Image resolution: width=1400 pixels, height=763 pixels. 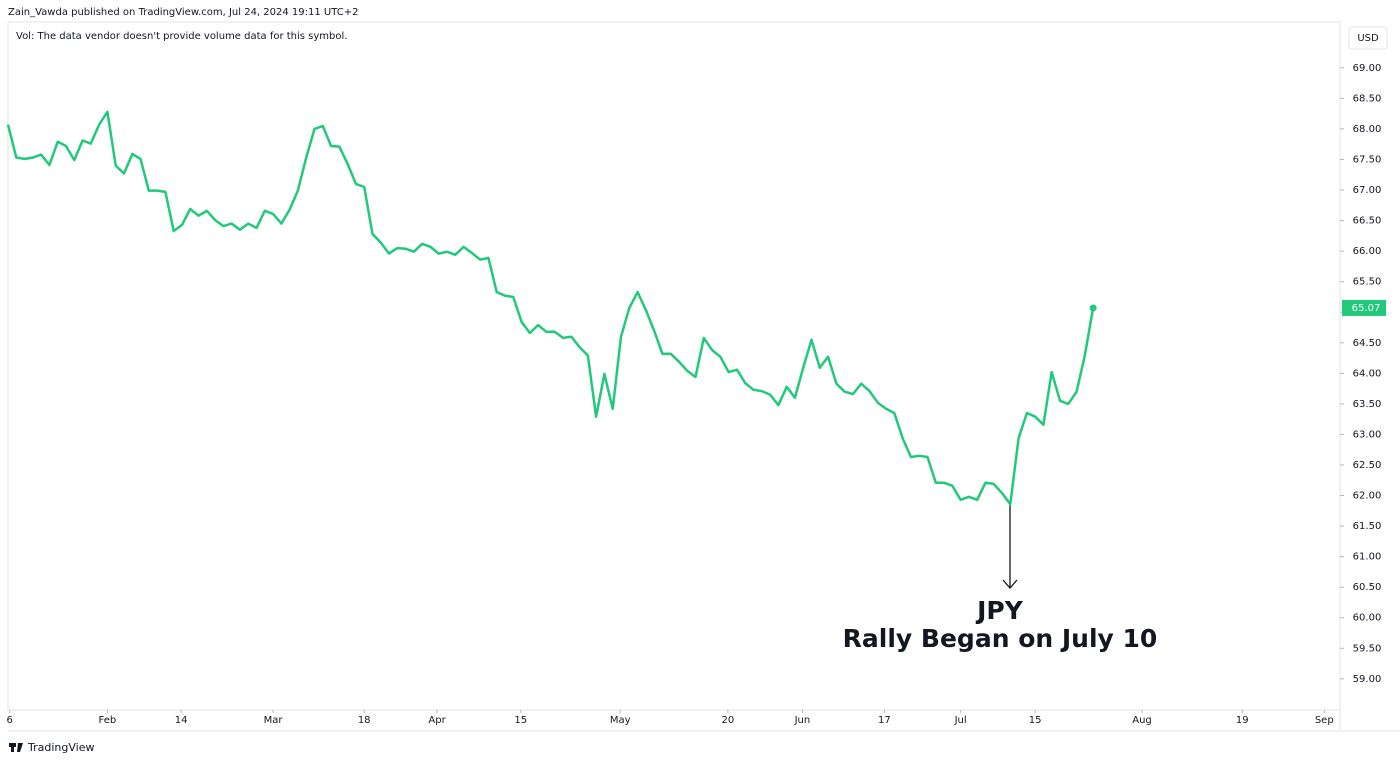 What do you see at coordinates (1367, 465) in the screenshot?
I see `y-tick-label: 62.50` at bounding box center [1367, 465].